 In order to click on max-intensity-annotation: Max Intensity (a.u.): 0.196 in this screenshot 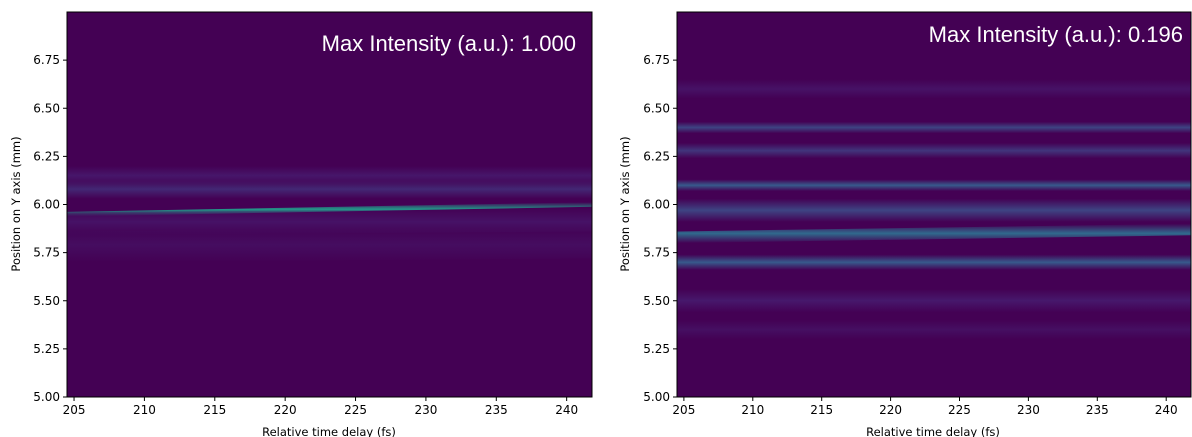, I will do `click(1056, 34)`.